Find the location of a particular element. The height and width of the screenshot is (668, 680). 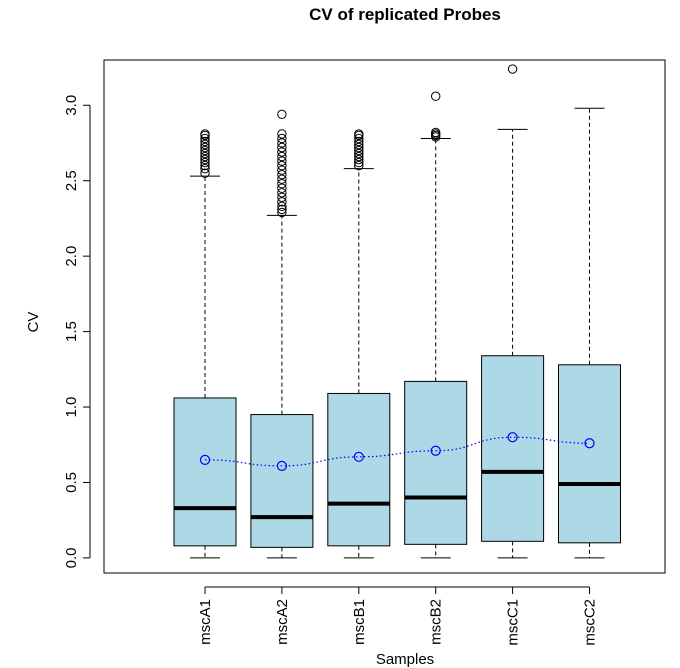

box-mscA2 is located at coordinates (282, 481).